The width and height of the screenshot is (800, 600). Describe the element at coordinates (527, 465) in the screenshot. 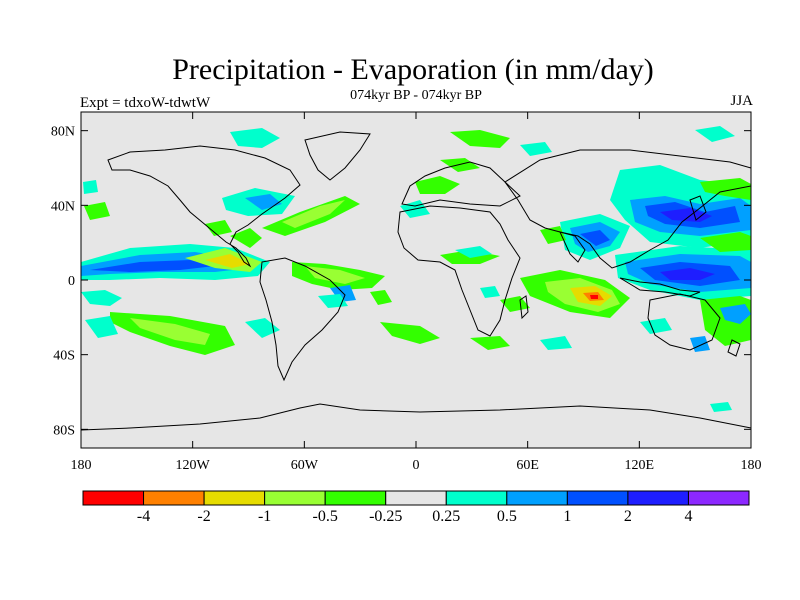

I see `lon-tick-label: 60E` at that location.